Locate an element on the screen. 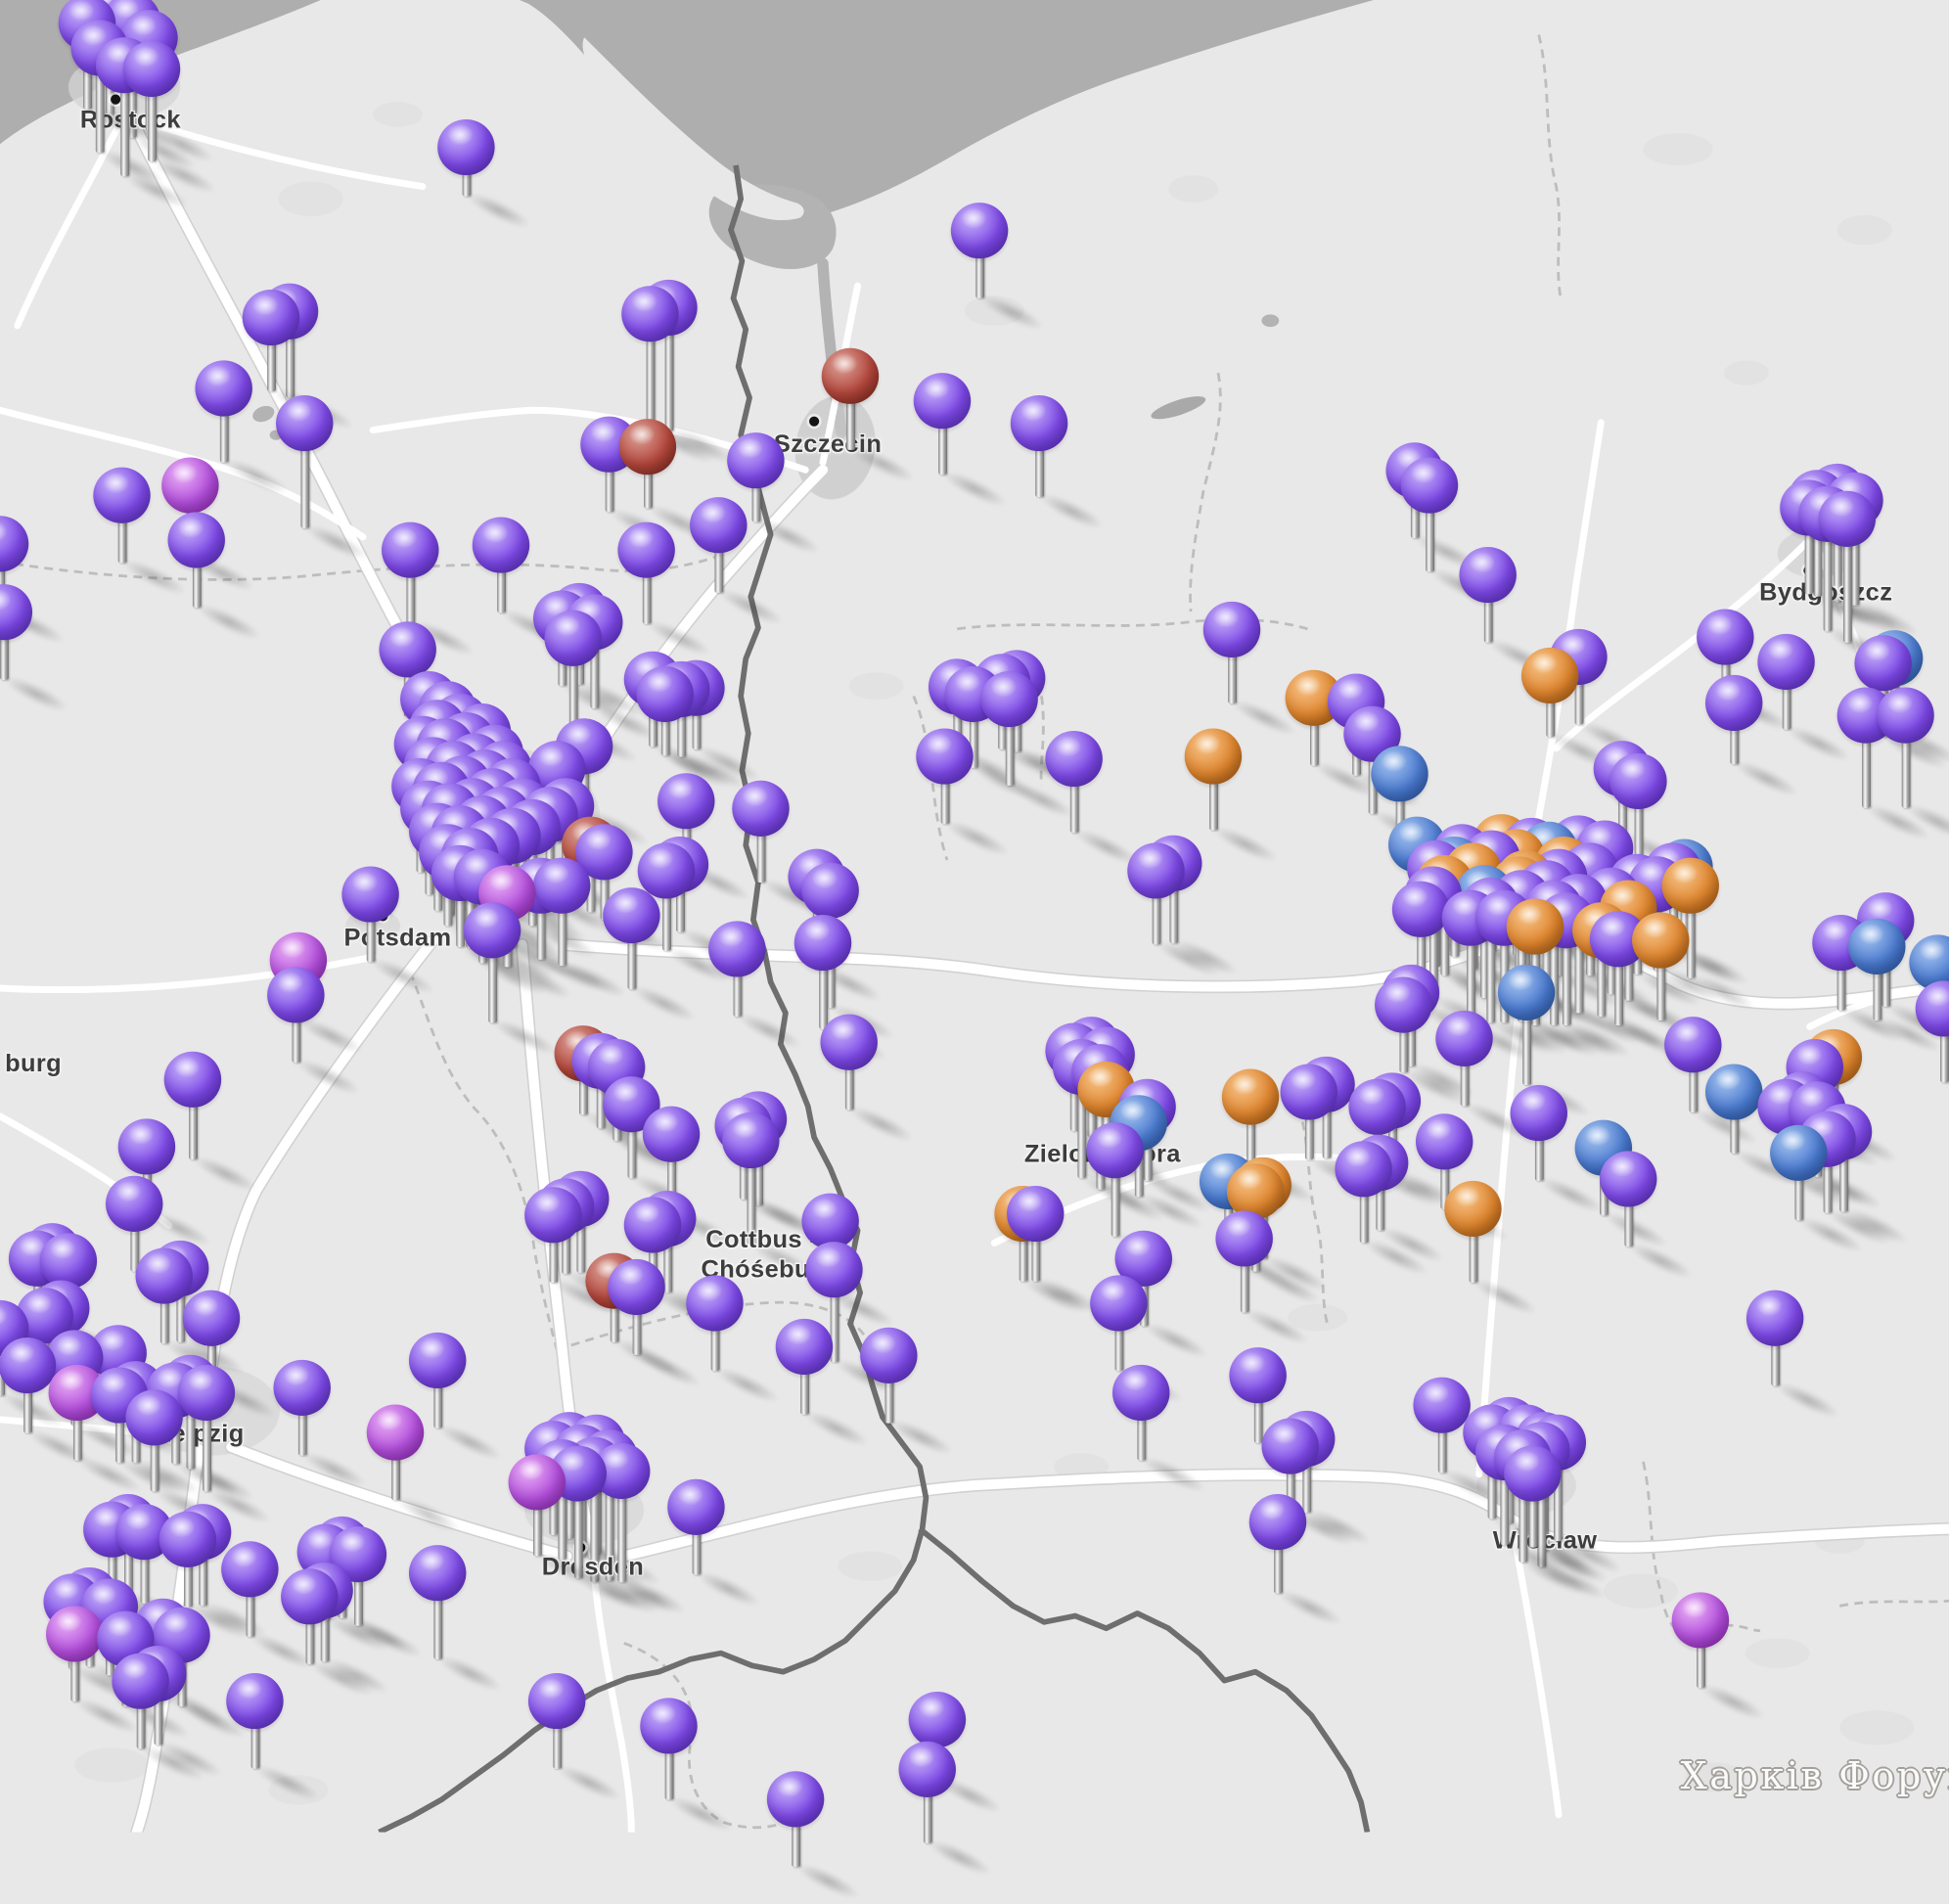 The width and height of the screenshot is (1949, 1904). pin-balloon-blue is located at coordinates (1799, 1152).